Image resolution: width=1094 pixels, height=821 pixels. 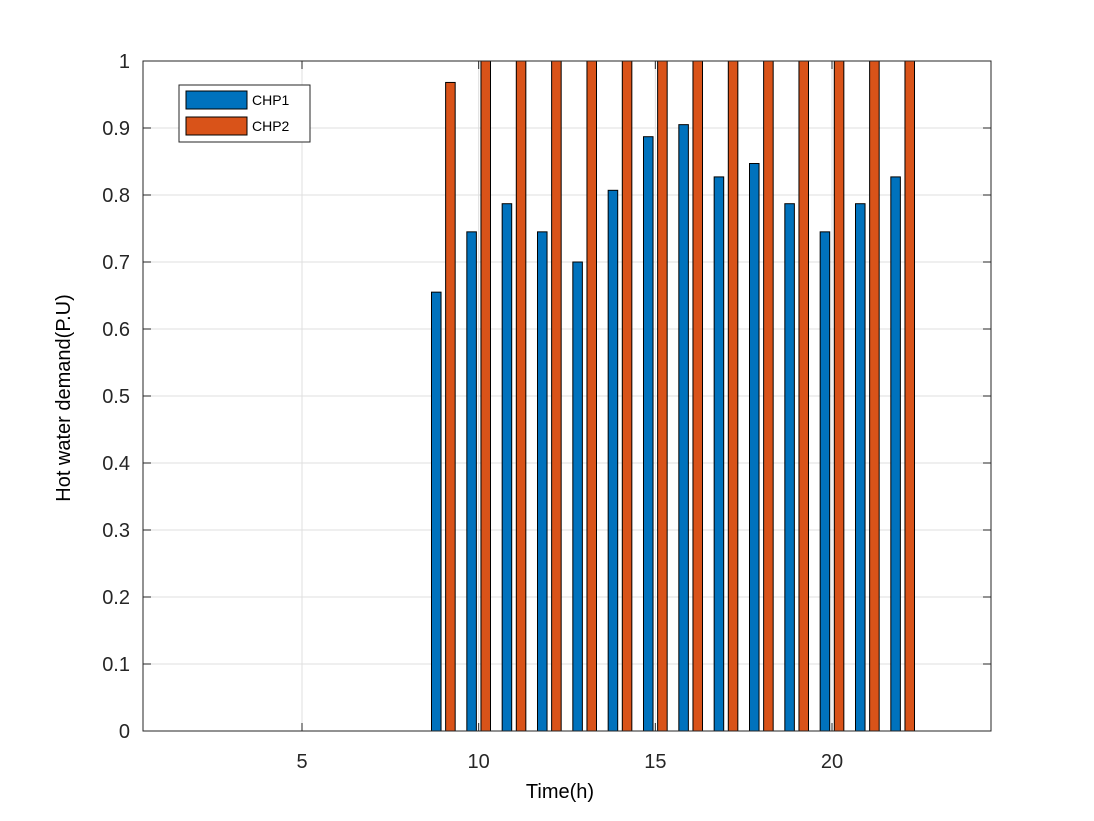 What do you see at coordinates (556, 396) in the screenshot?
I see `bar-chp2-t12` at bounding box center [556, 396].